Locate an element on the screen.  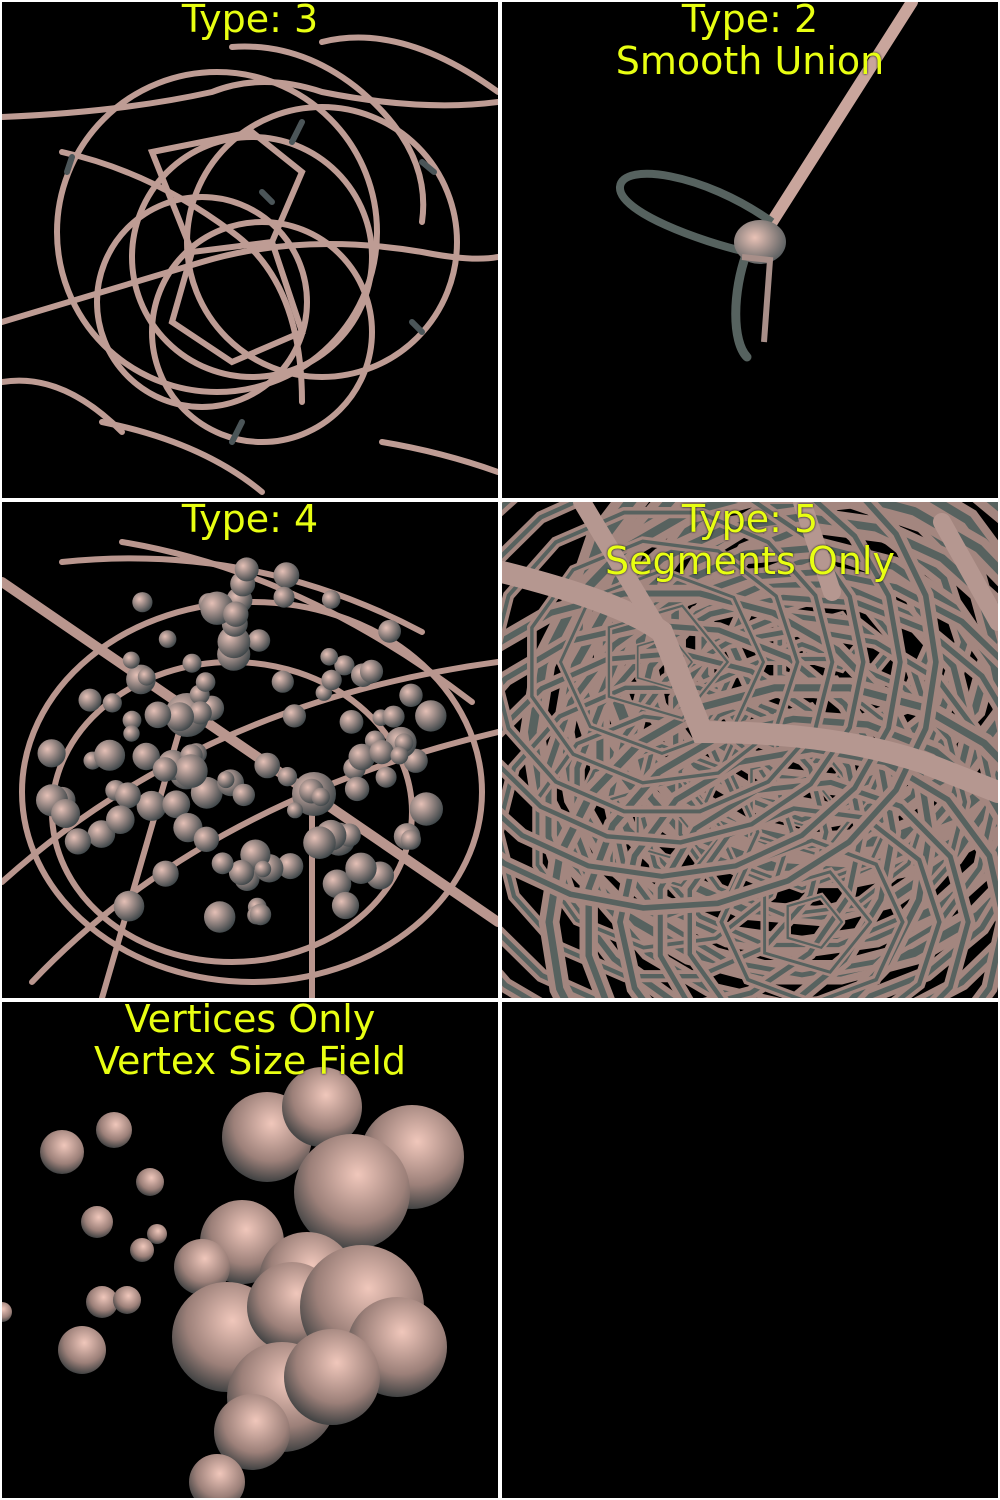
vertex-spheres is located at coordinates (233, 1282).